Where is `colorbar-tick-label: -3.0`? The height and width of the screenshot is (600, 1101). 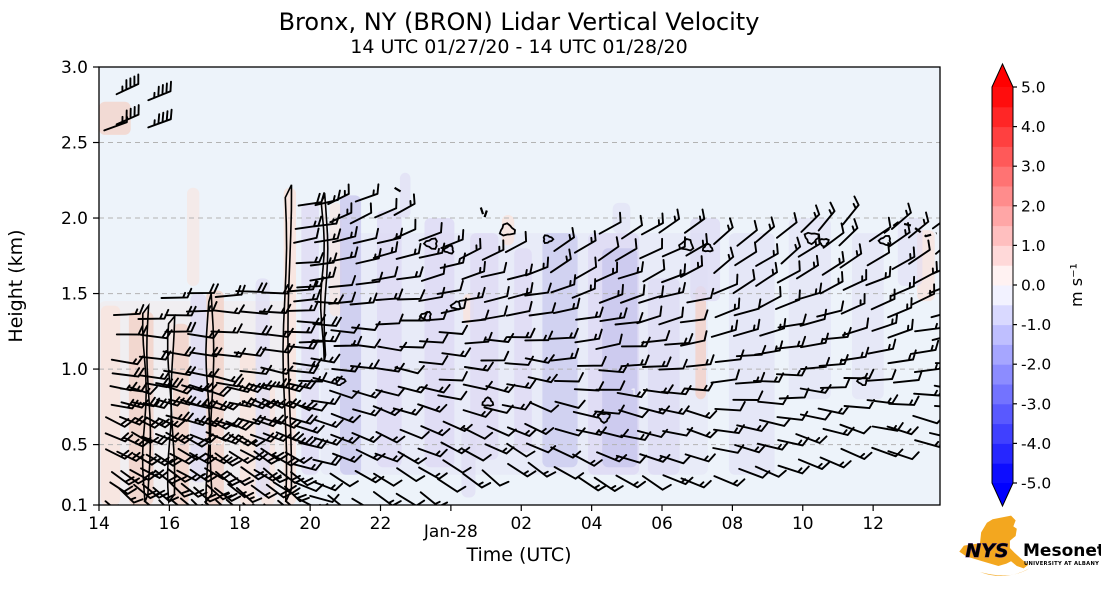 colorbar-tick-label: -3.0 is located at coordinates (1036, 404).